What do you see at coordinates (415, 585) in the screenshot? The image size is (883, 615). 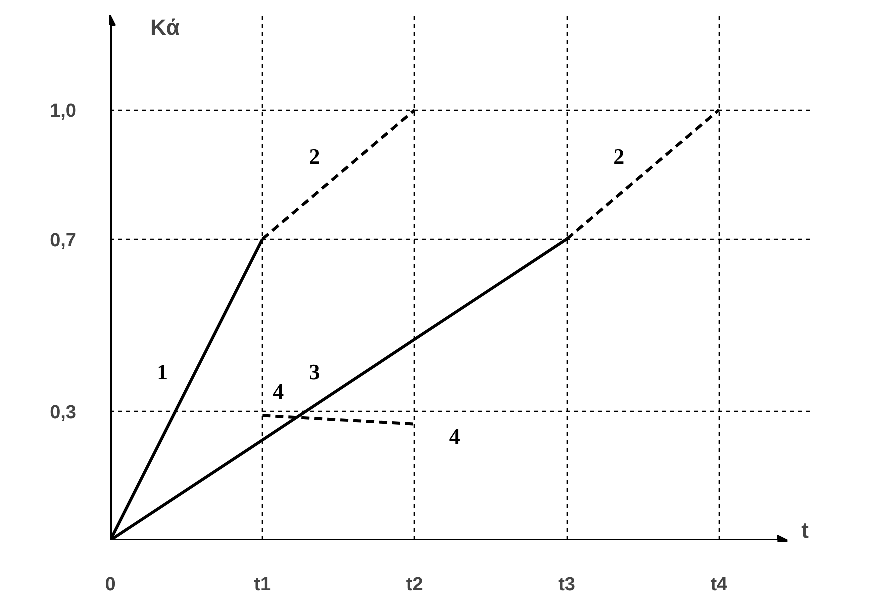 I see `x-tick-label: t2` at bounding box center [415, 585].